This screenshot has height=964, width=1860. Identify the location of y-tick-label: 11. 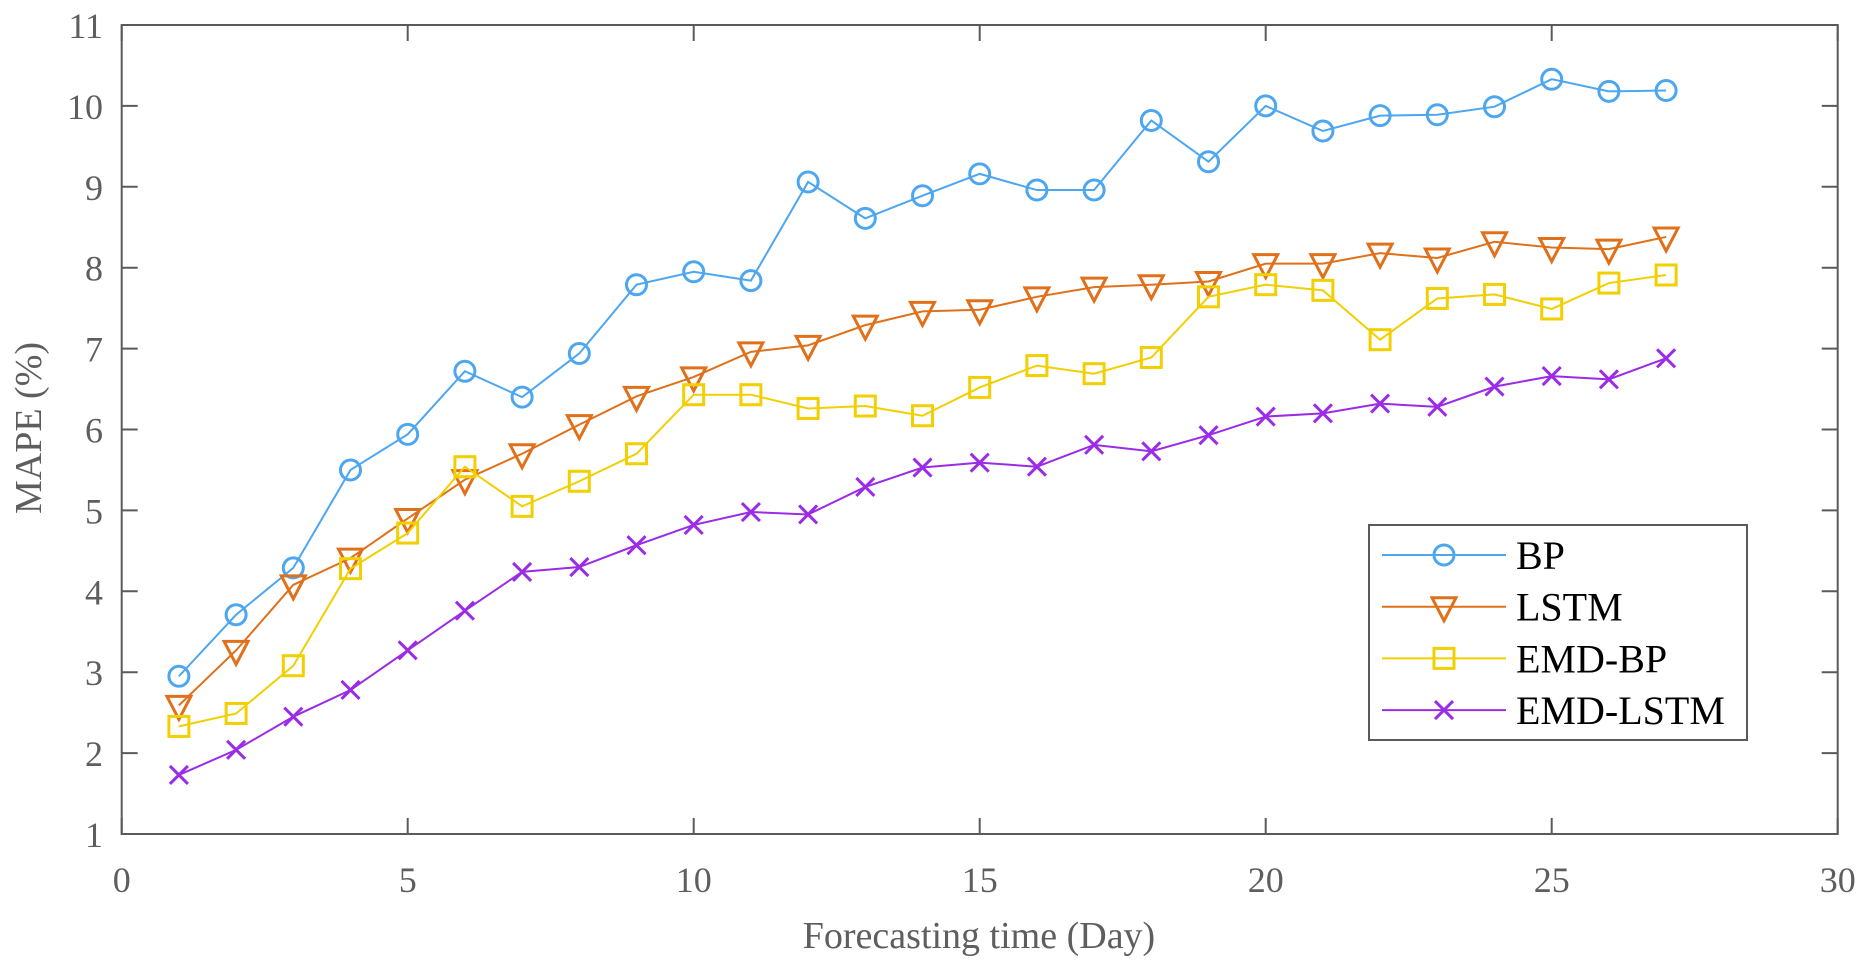
(85, 26).